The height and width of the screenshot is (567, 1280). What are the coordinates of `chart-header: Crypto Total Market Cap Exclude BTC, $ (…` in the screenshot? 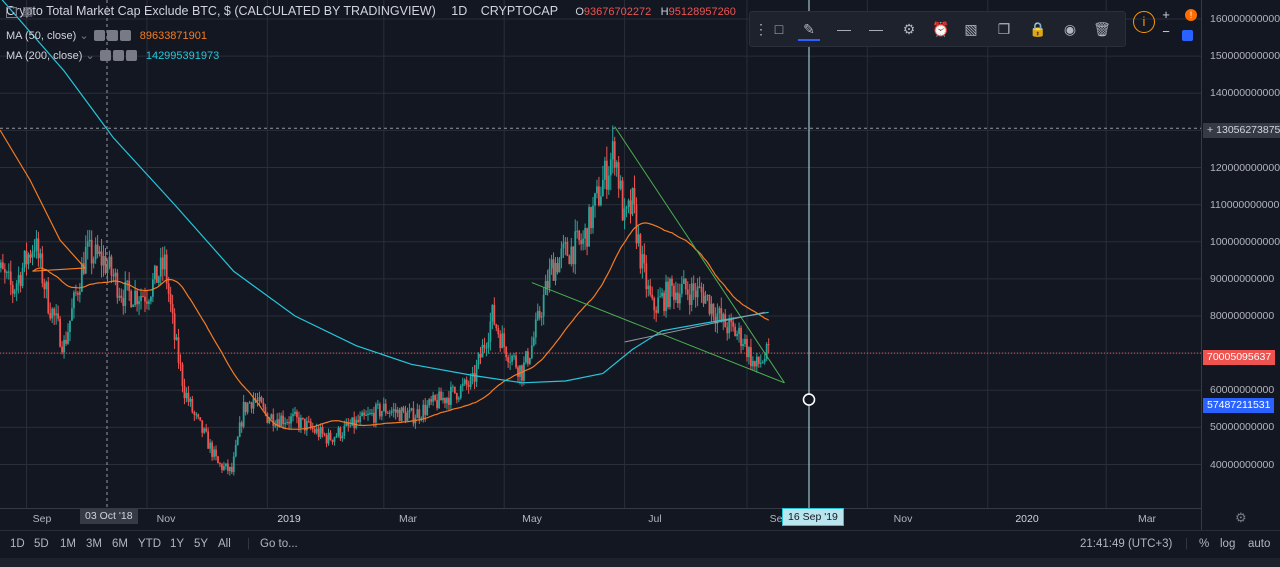 It's located at (371, 11).